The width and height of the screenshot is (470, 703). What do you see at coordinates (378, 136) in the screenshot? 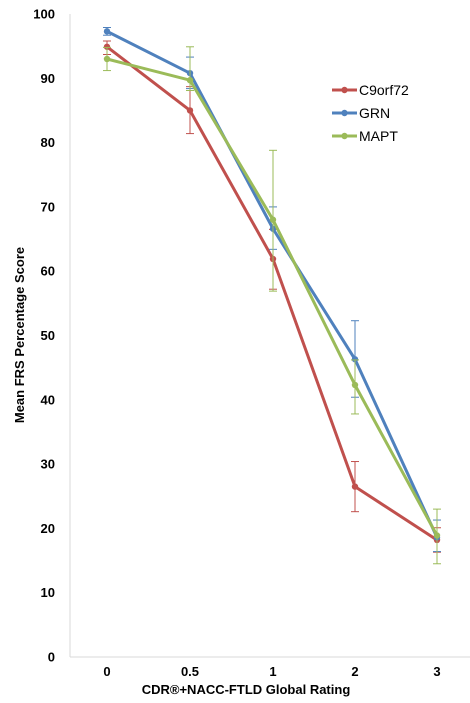
I see `legend-label: MAPT` at bounding box center [378, 136].